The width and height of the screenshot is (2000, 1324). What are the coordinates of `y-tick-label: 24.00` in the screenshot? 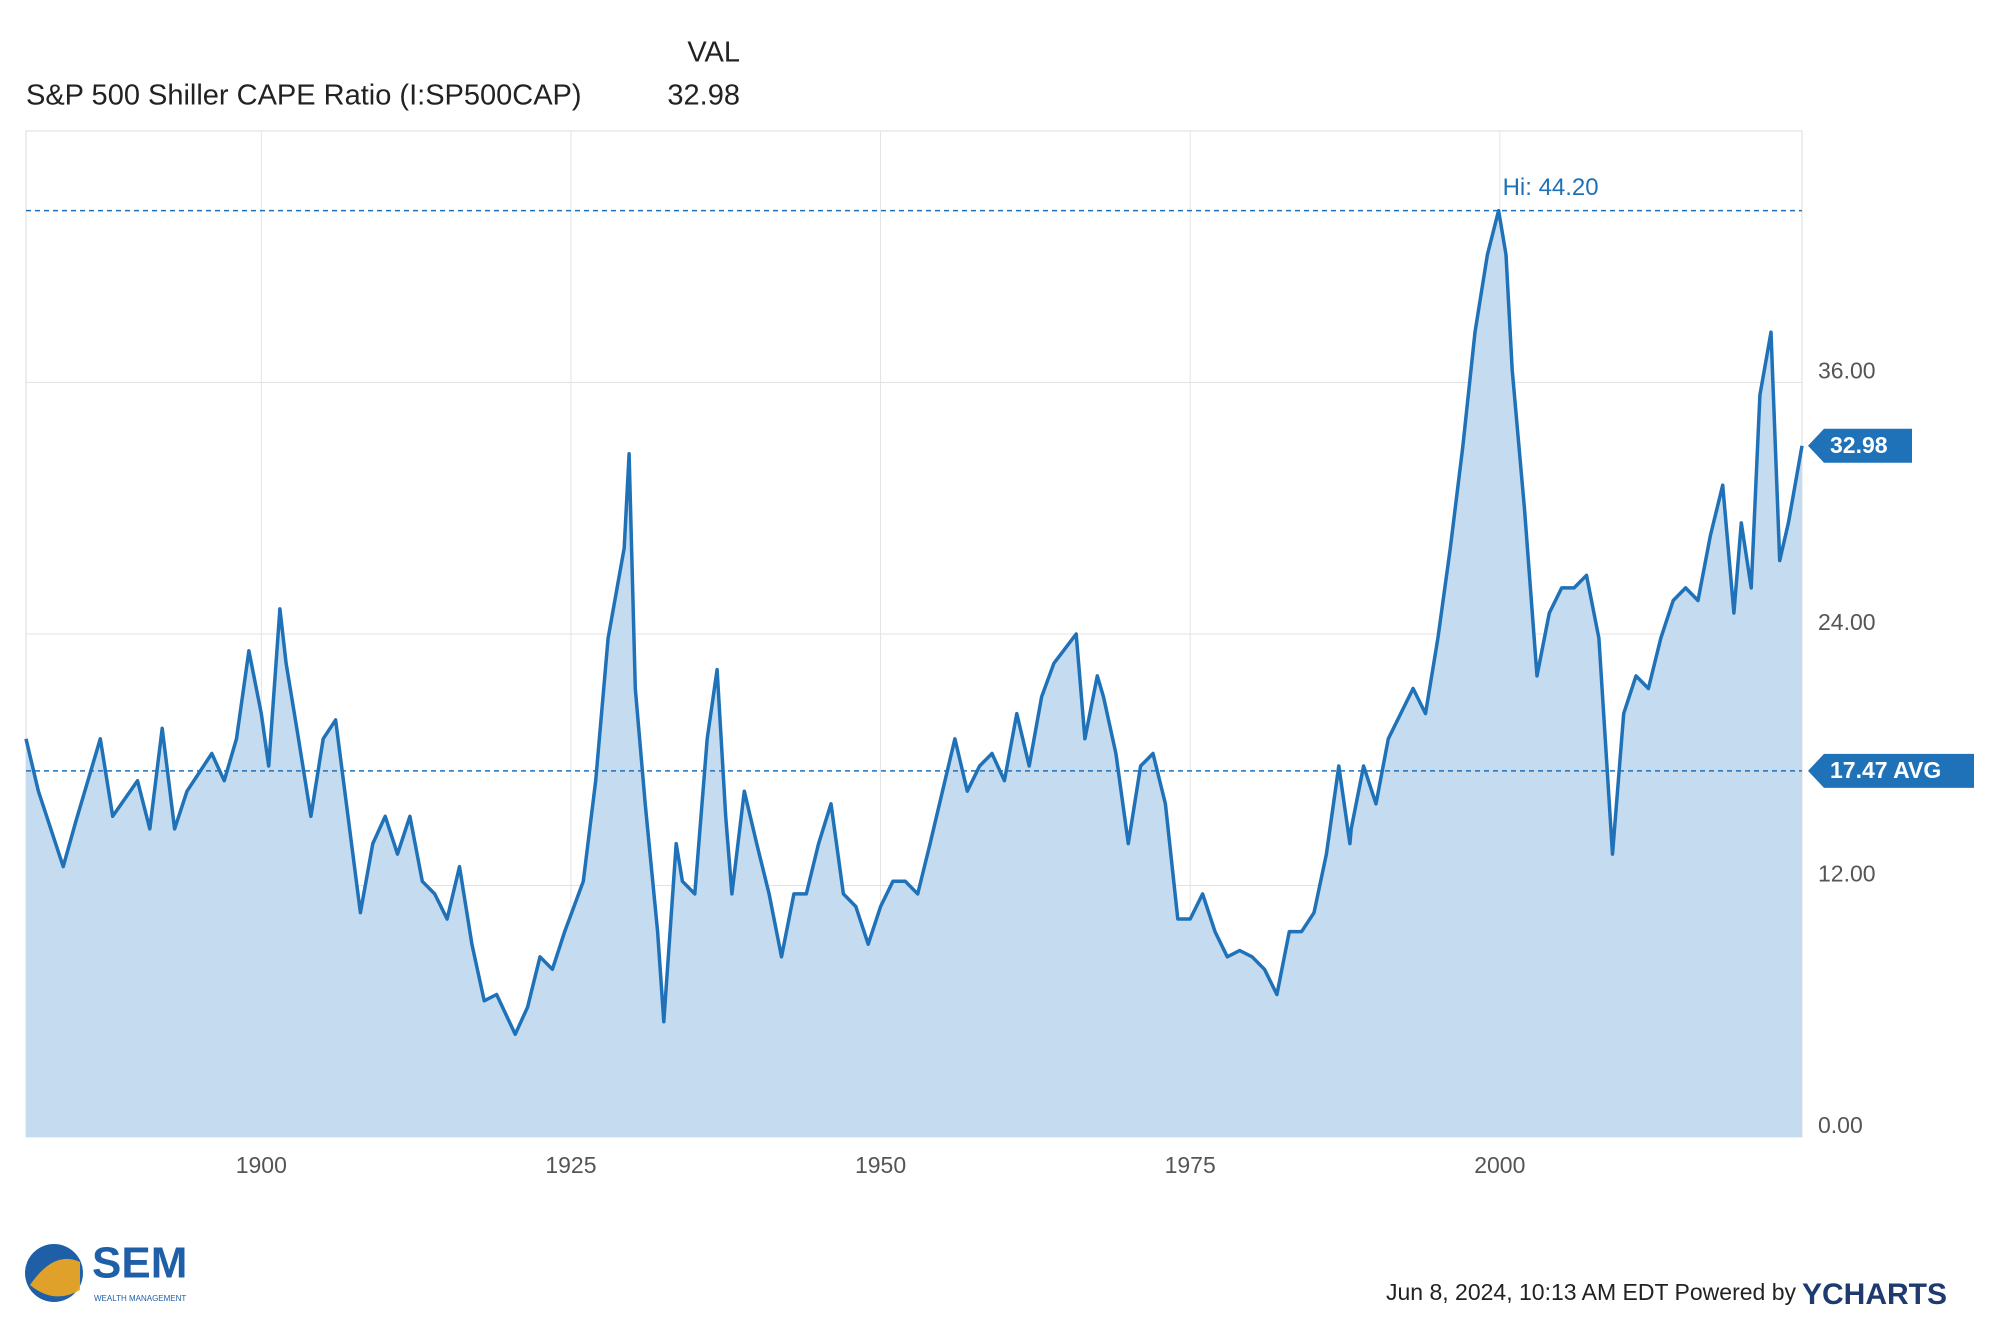 It's located at (1847, 622).